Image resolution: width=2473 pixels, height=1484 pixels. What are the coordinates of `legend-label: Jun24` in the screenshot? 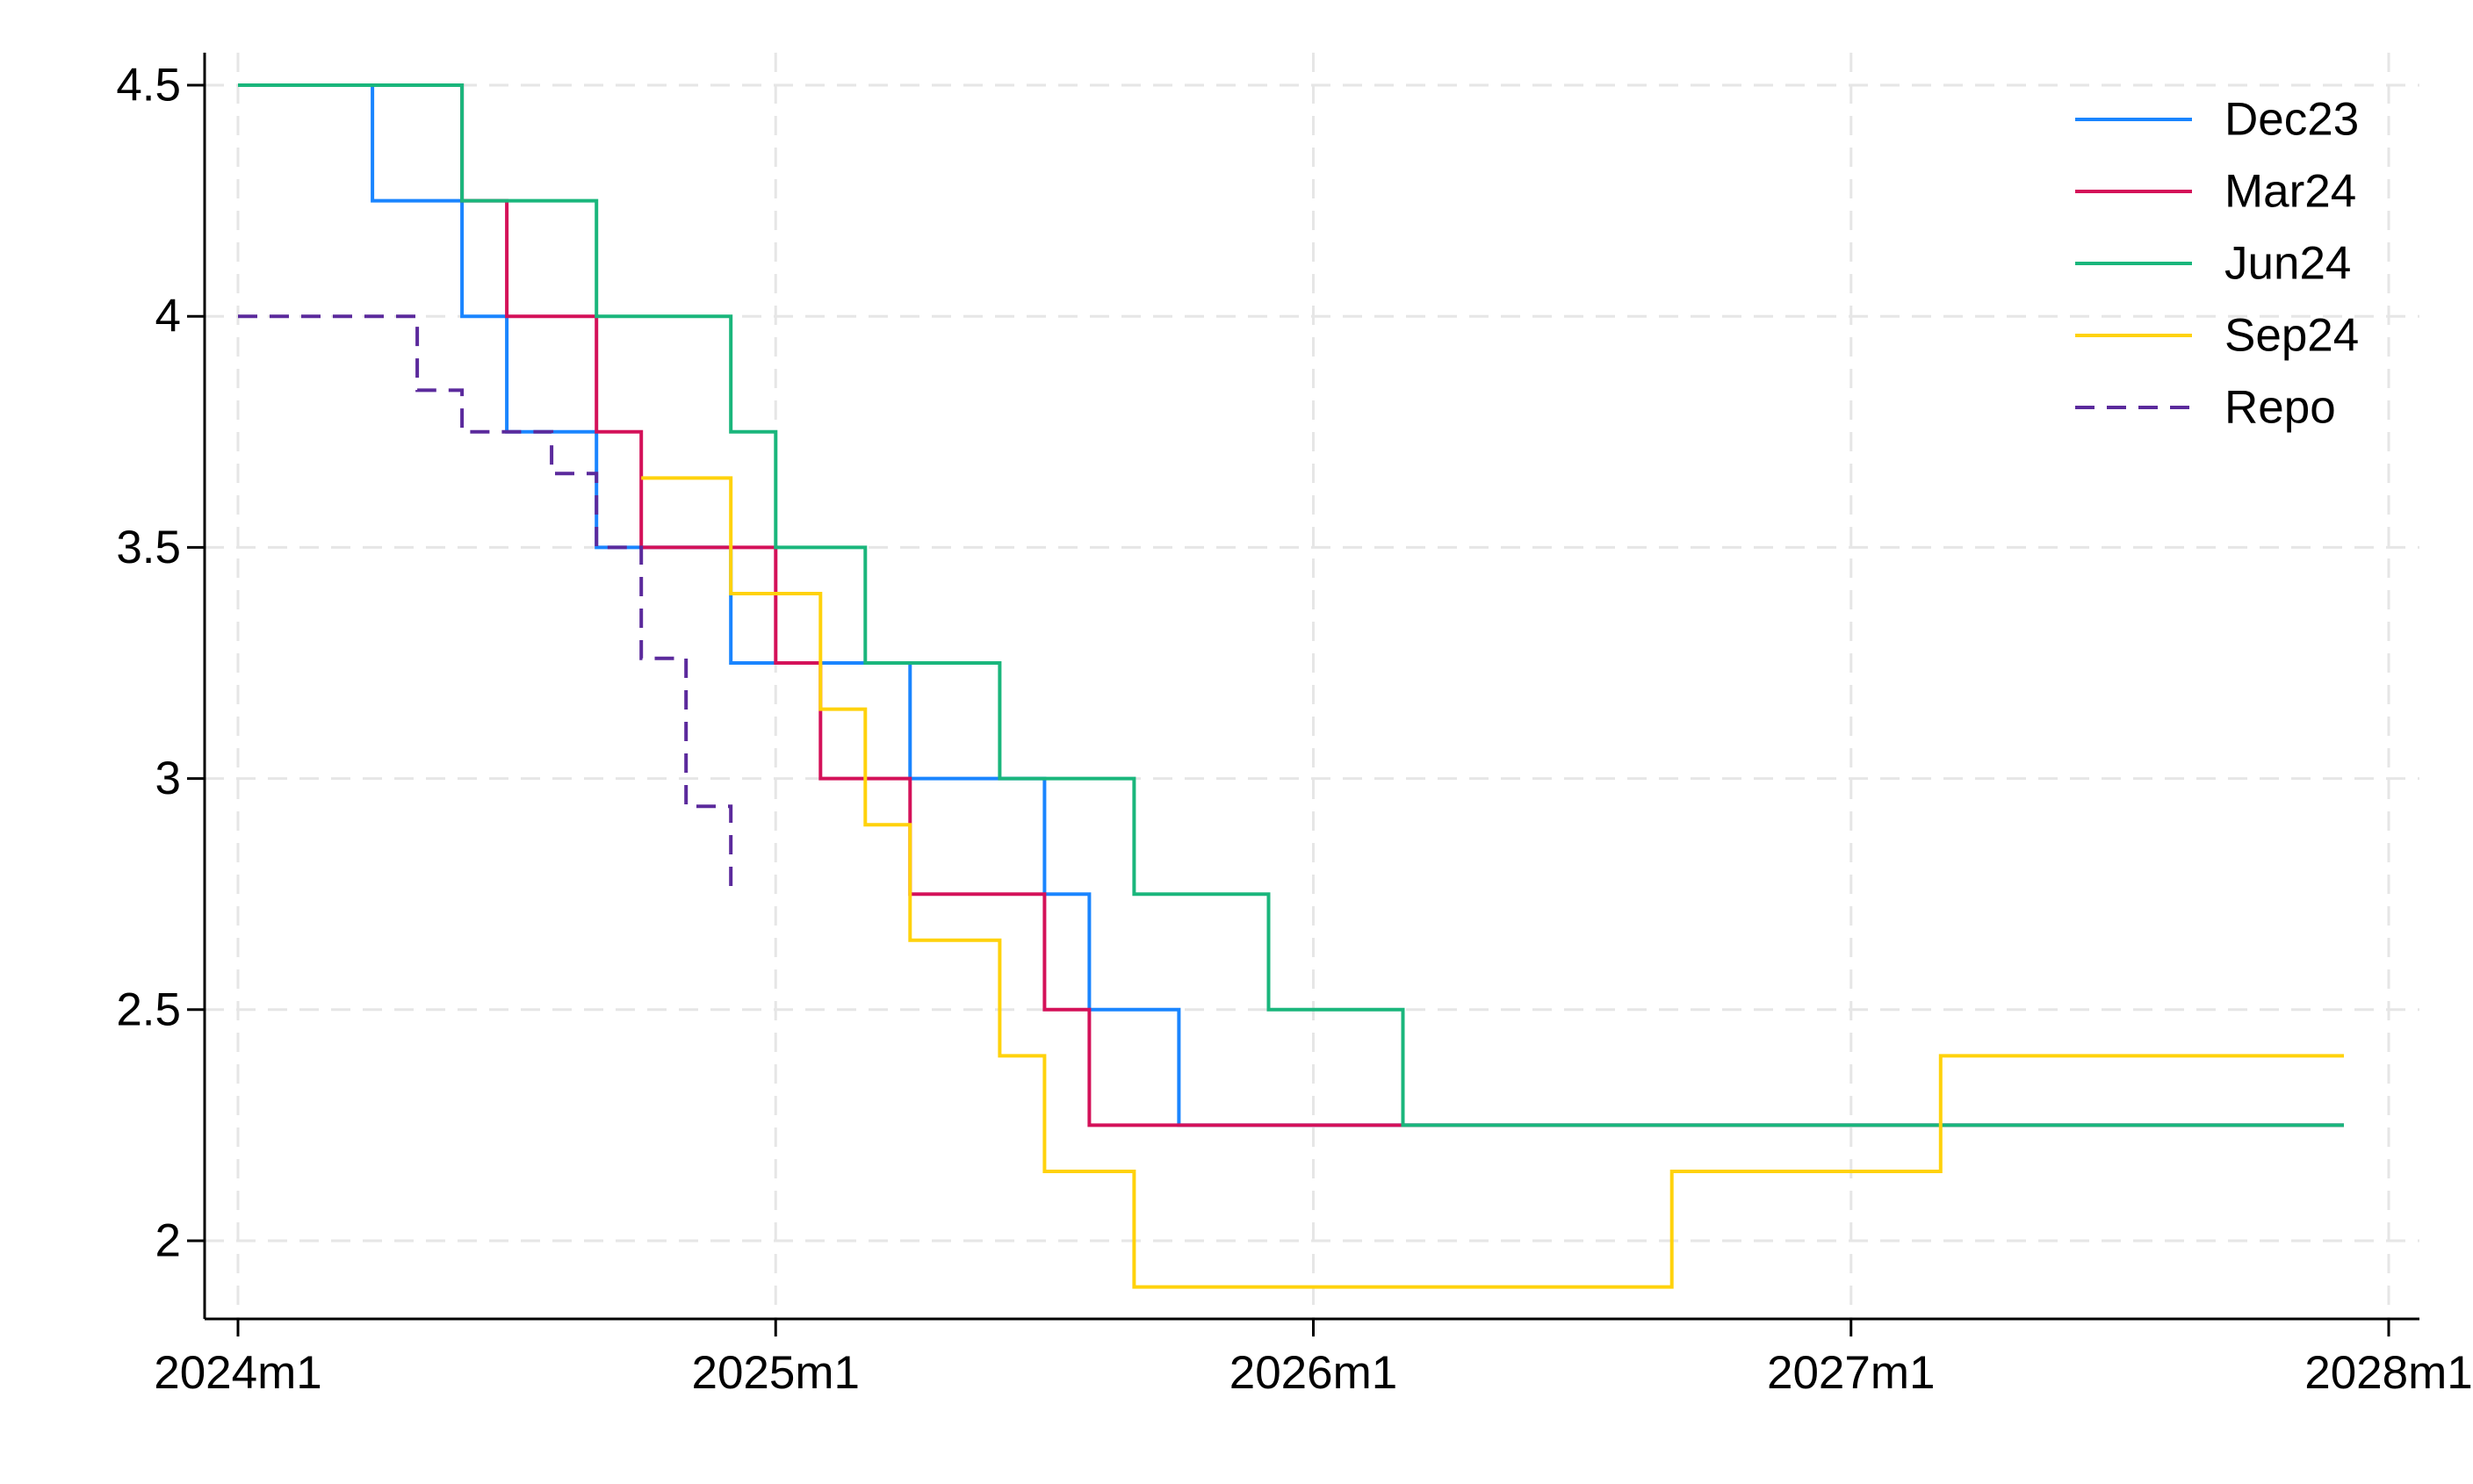 It's located at (2287, 264).